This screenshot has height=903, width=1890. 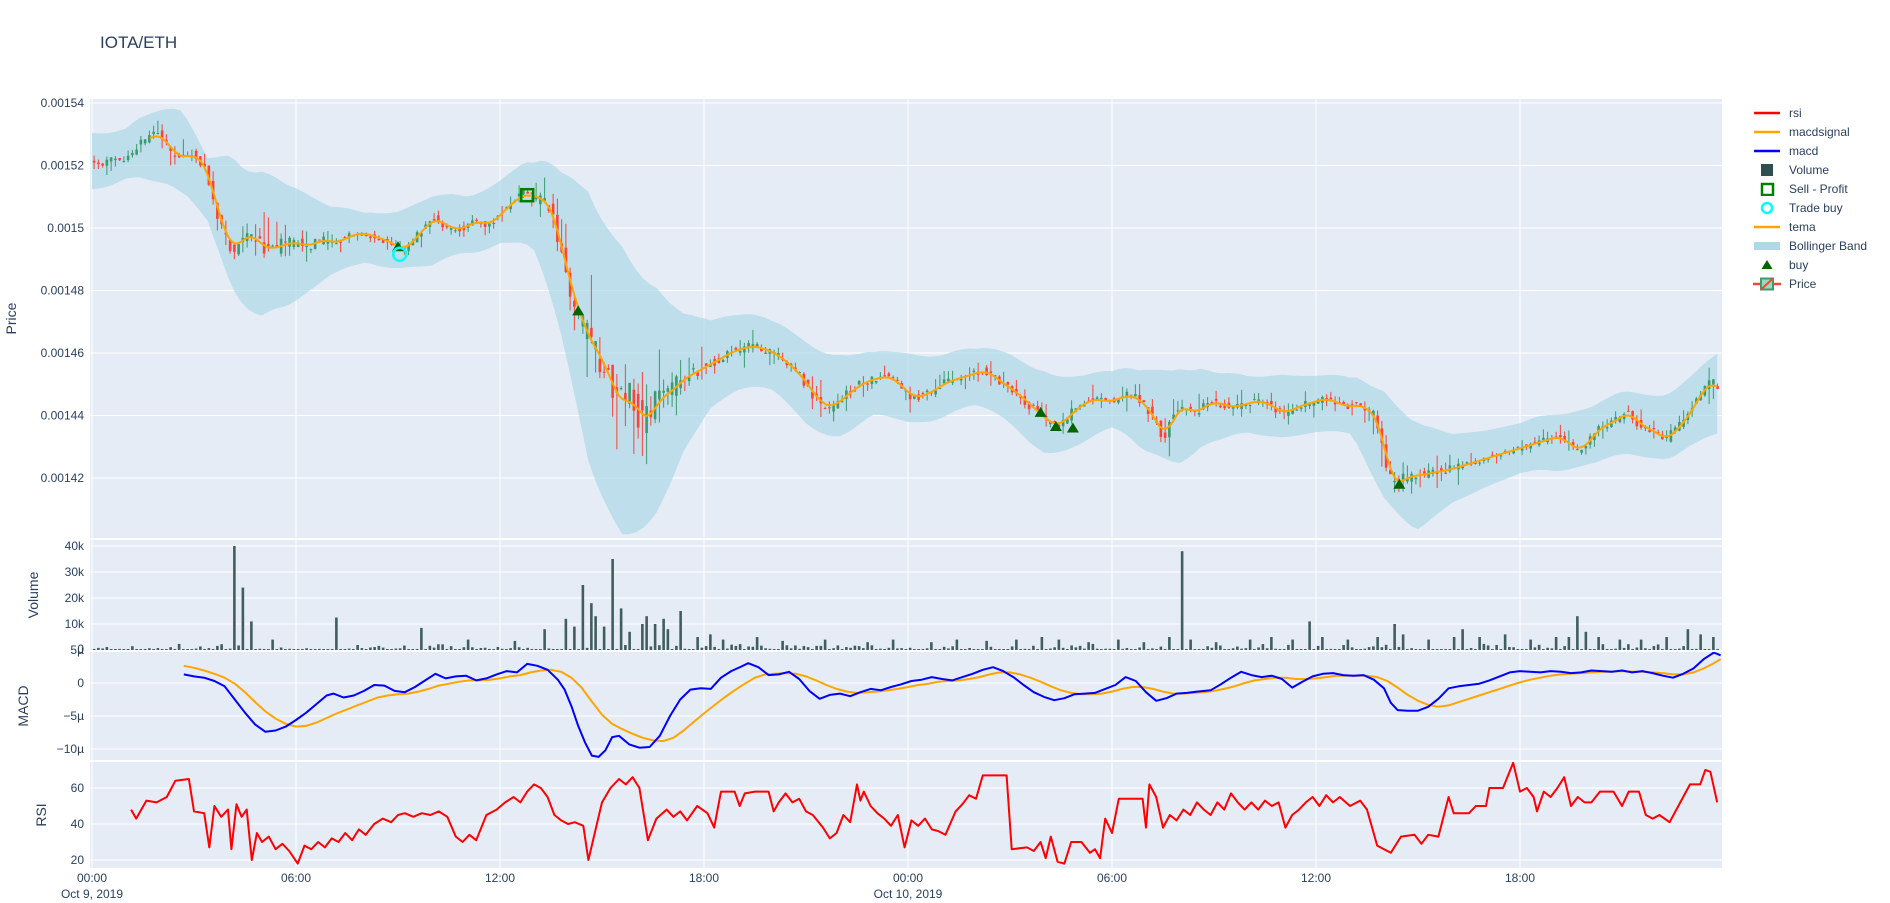 I want to click on legend-item-trade-buy: Trade buy, so click(x=1809, y=207).